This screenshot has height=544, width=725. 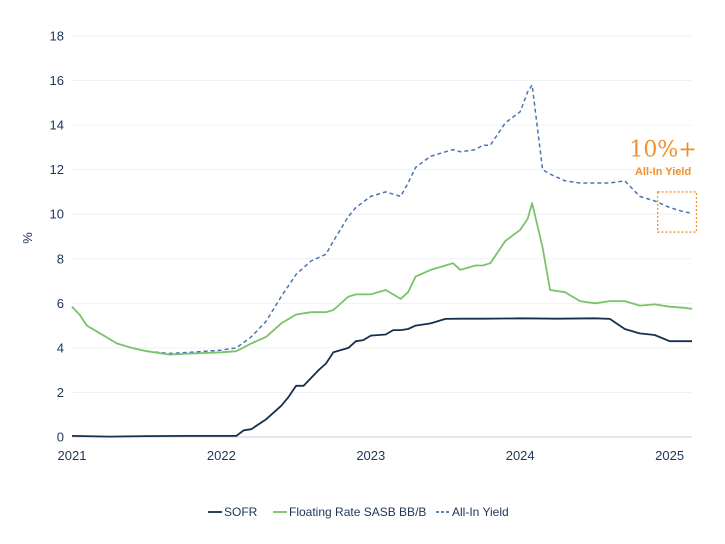 I want to click on y-tick-label: 12, so click(x=57, y=169).